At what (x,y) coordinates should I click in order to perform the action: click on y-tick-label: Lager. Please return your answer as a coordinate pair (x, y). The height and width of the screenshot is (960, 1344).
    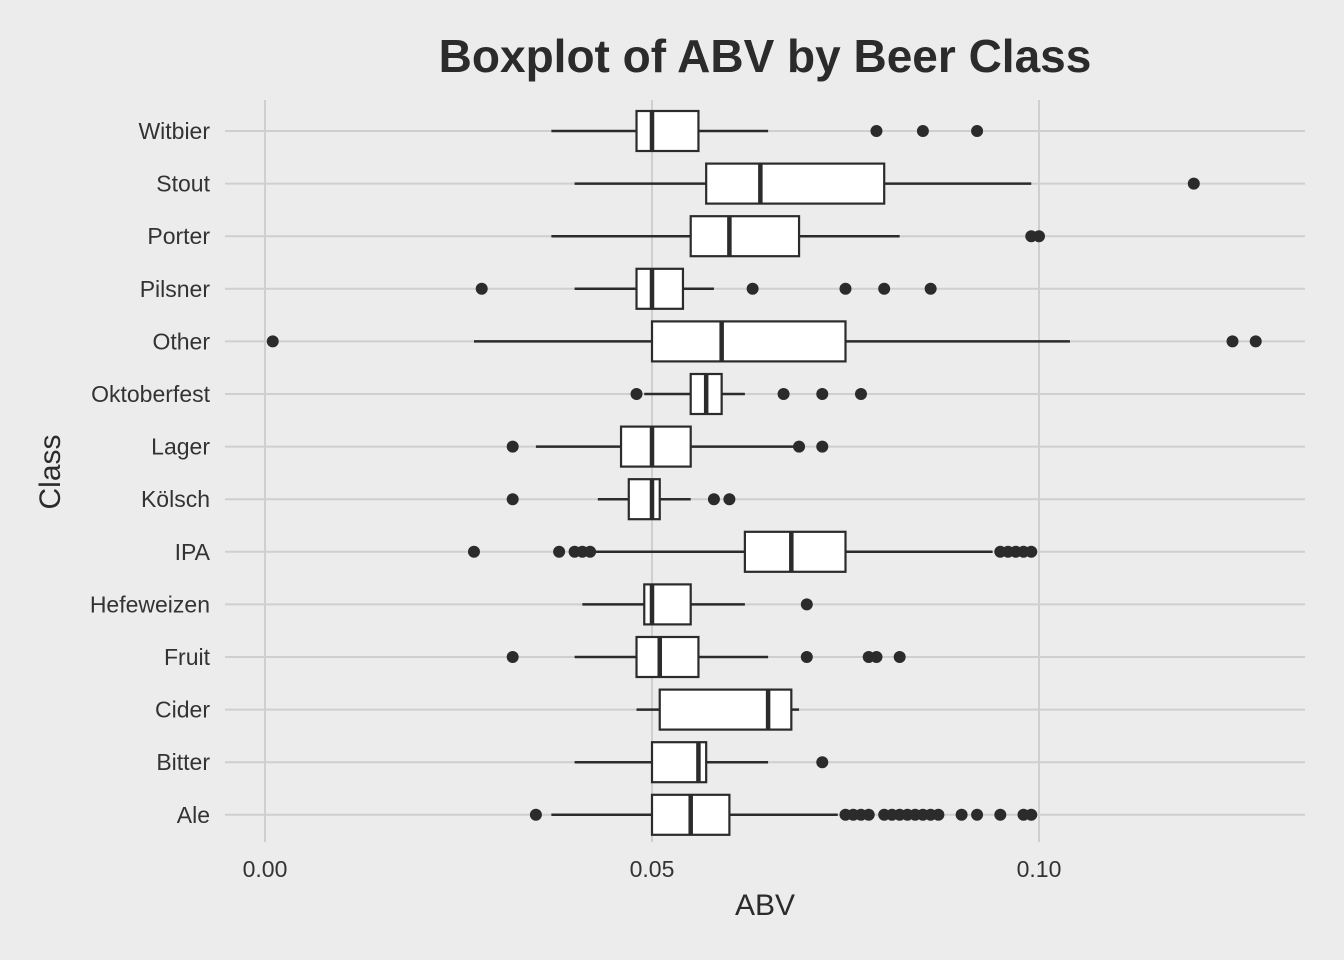
    Looking at the image, I should click on (180, 447).